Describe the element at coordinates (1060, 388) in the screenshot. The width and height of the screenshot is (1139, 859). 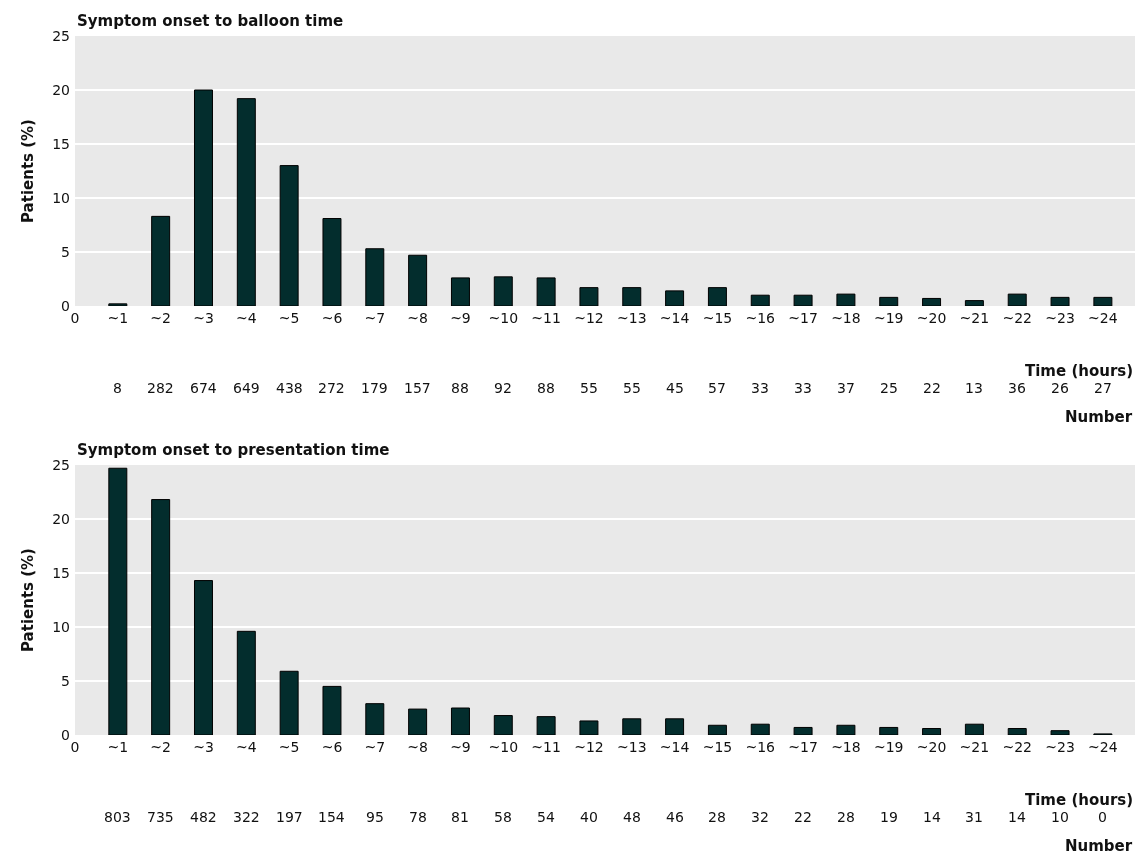
I see `text: 26` at that location.